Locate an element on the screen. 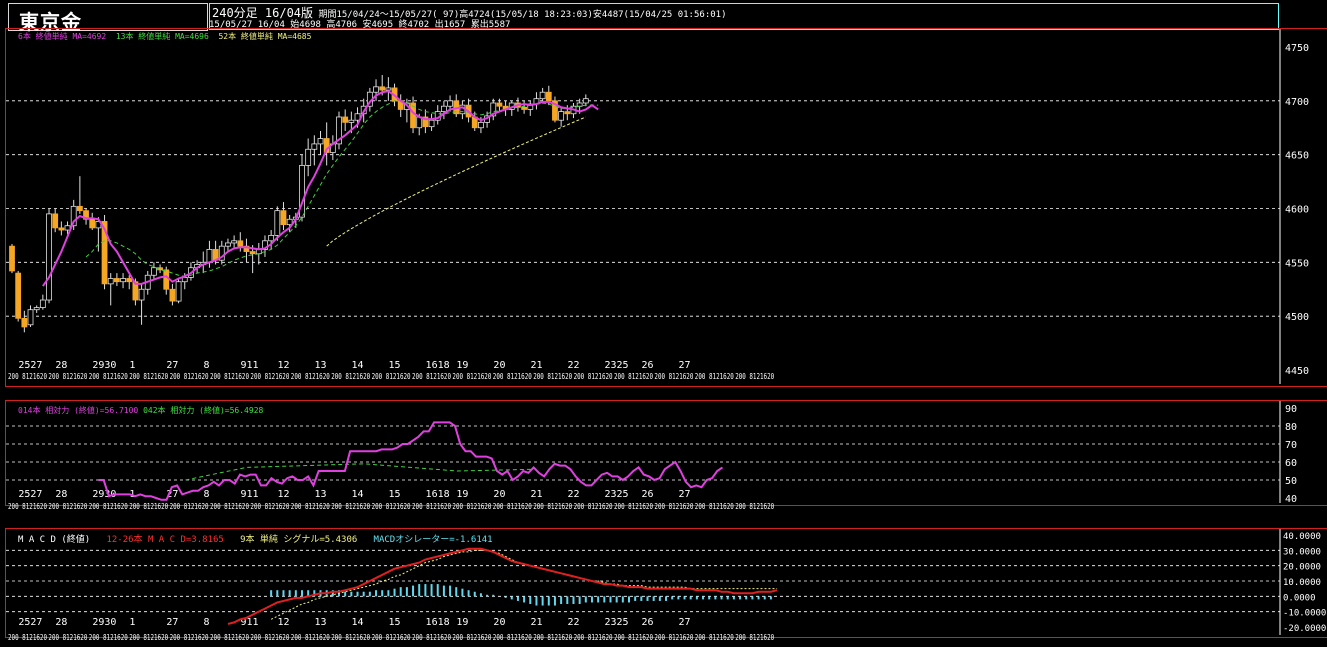 The width and height of the screenshot is (1327, 647). macd-title-legend: M A C D (終値) is located at coordinates (54, 540).